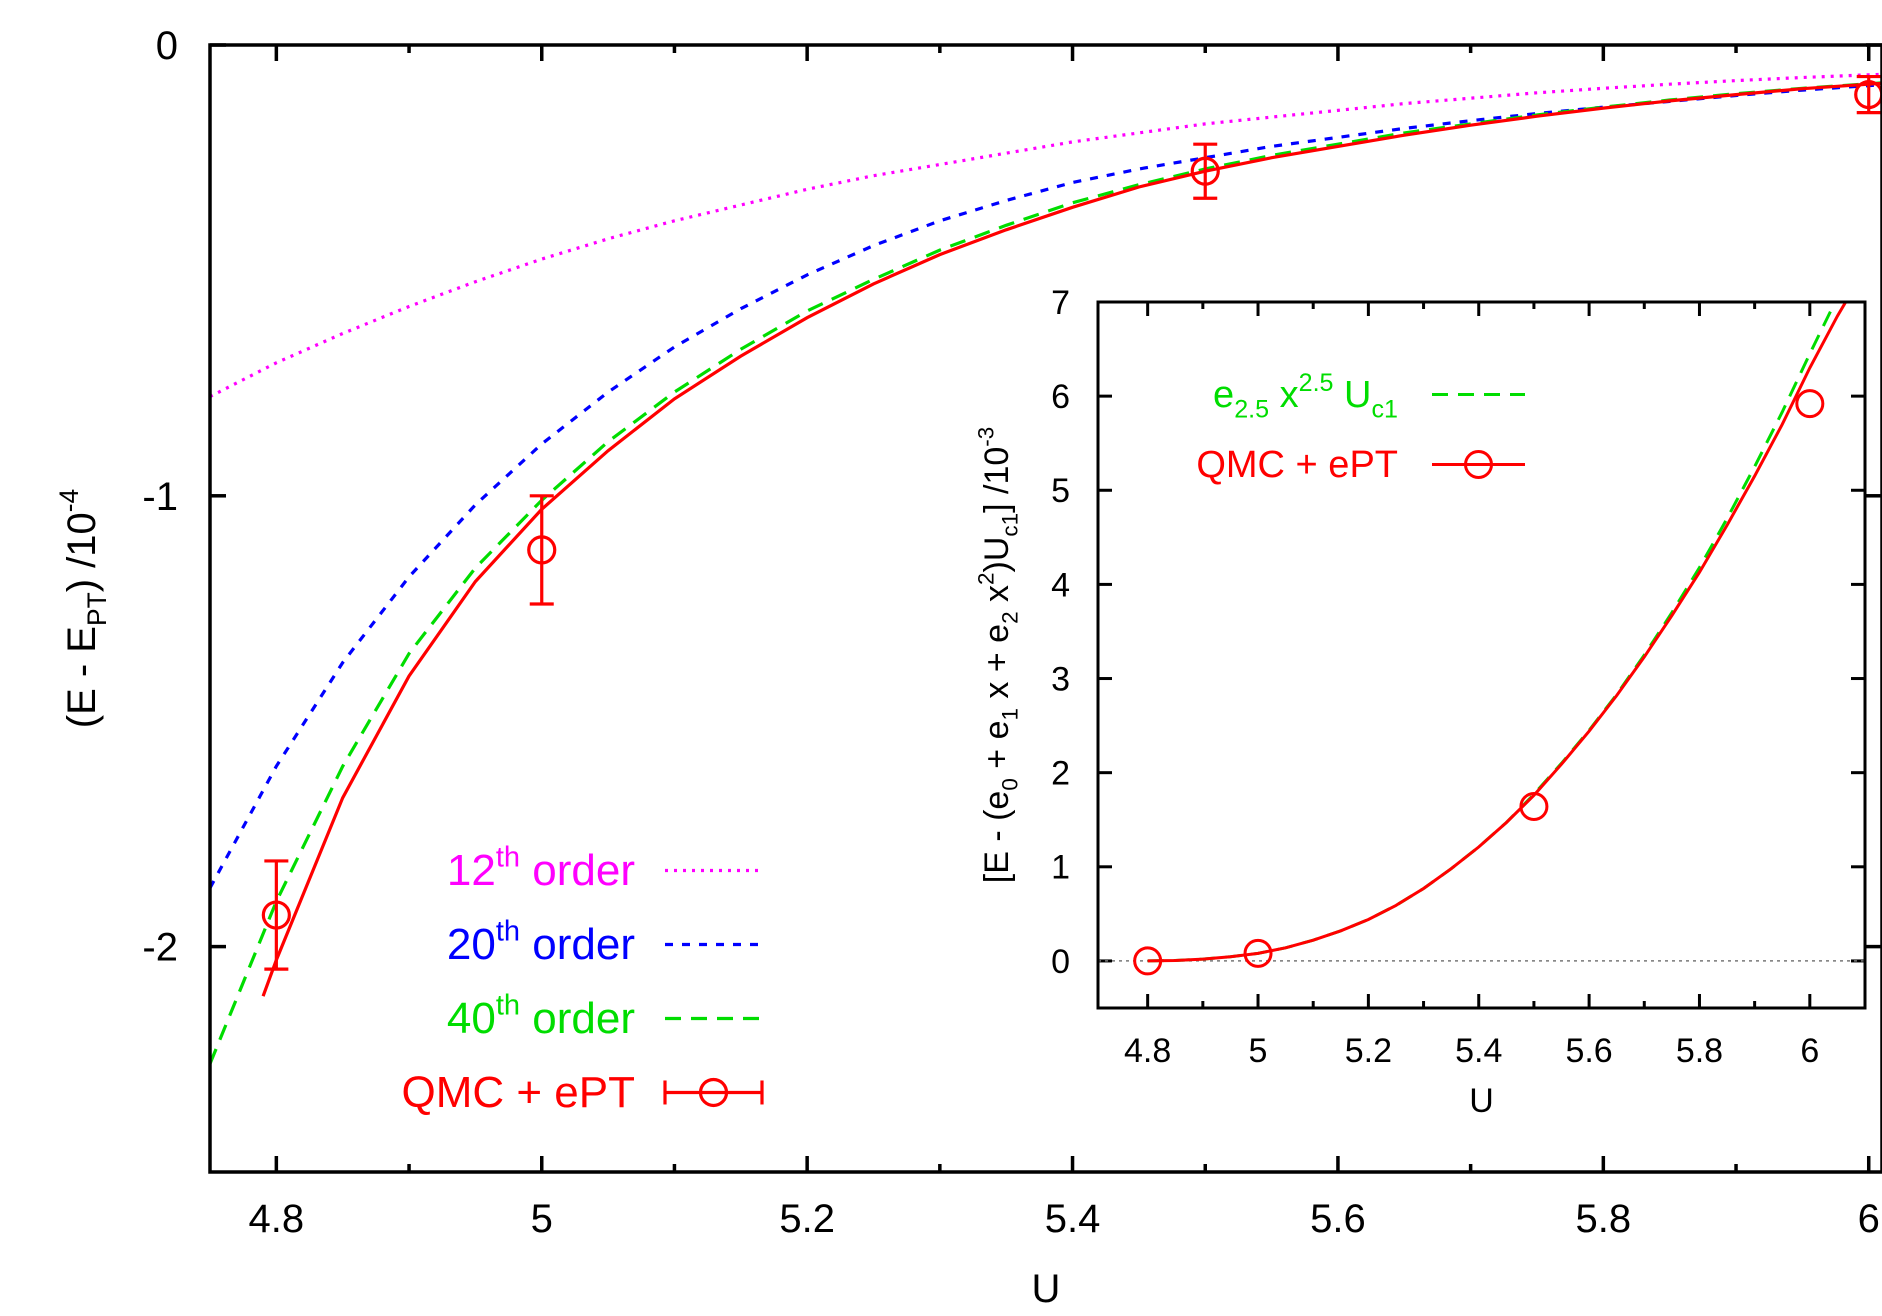 This screenshot has width=1882, height=1316. I want to click on legend-label-0-part: order, so click(577, 870).